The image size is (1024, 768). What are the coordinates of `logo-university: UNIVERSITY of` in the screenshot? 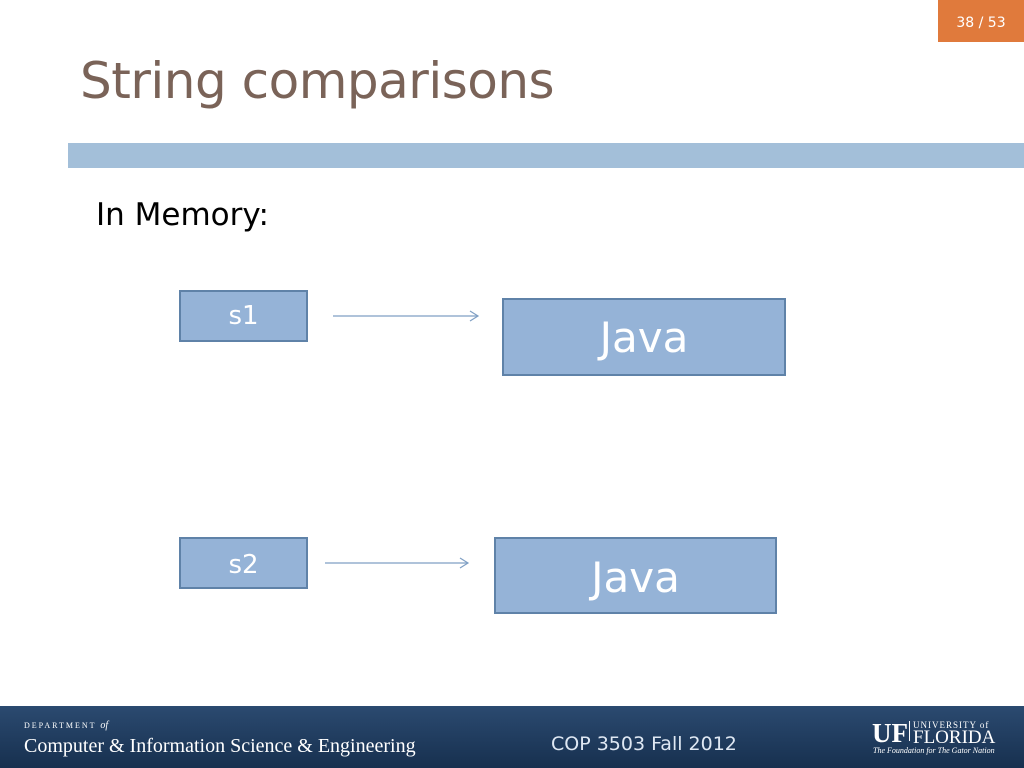 It's located at (951, 725).